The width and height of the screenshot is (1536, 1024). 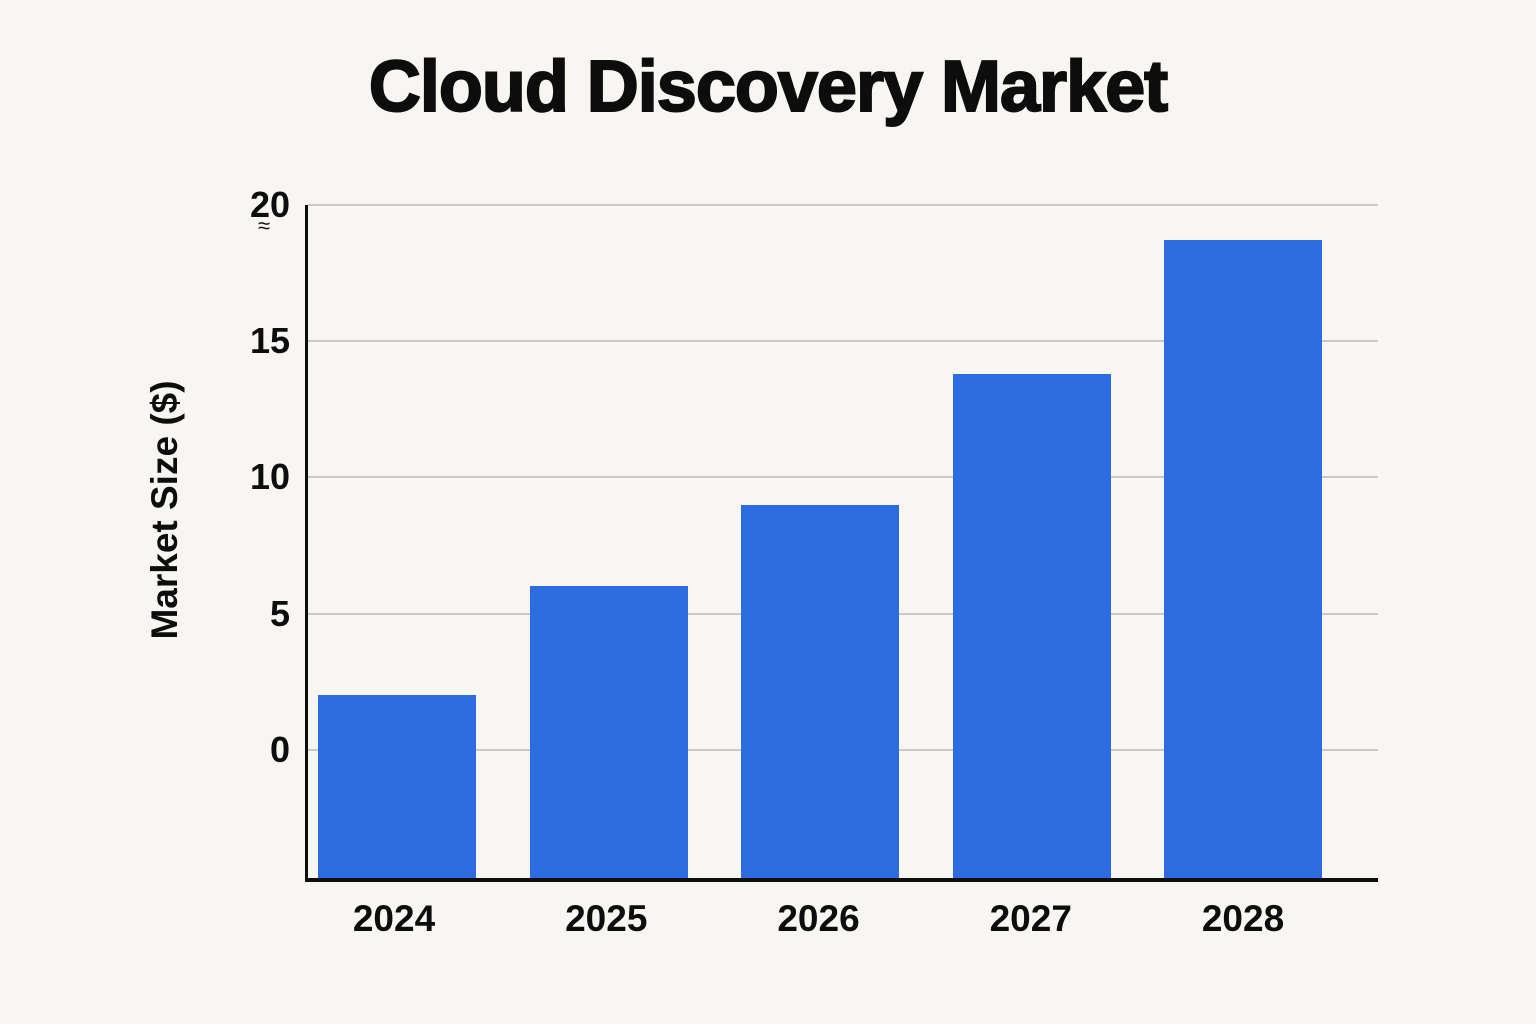 What do you see at coordinates (608, 732) in the screenshot?
I see `bar-2025` at bounding box center [608, 732].